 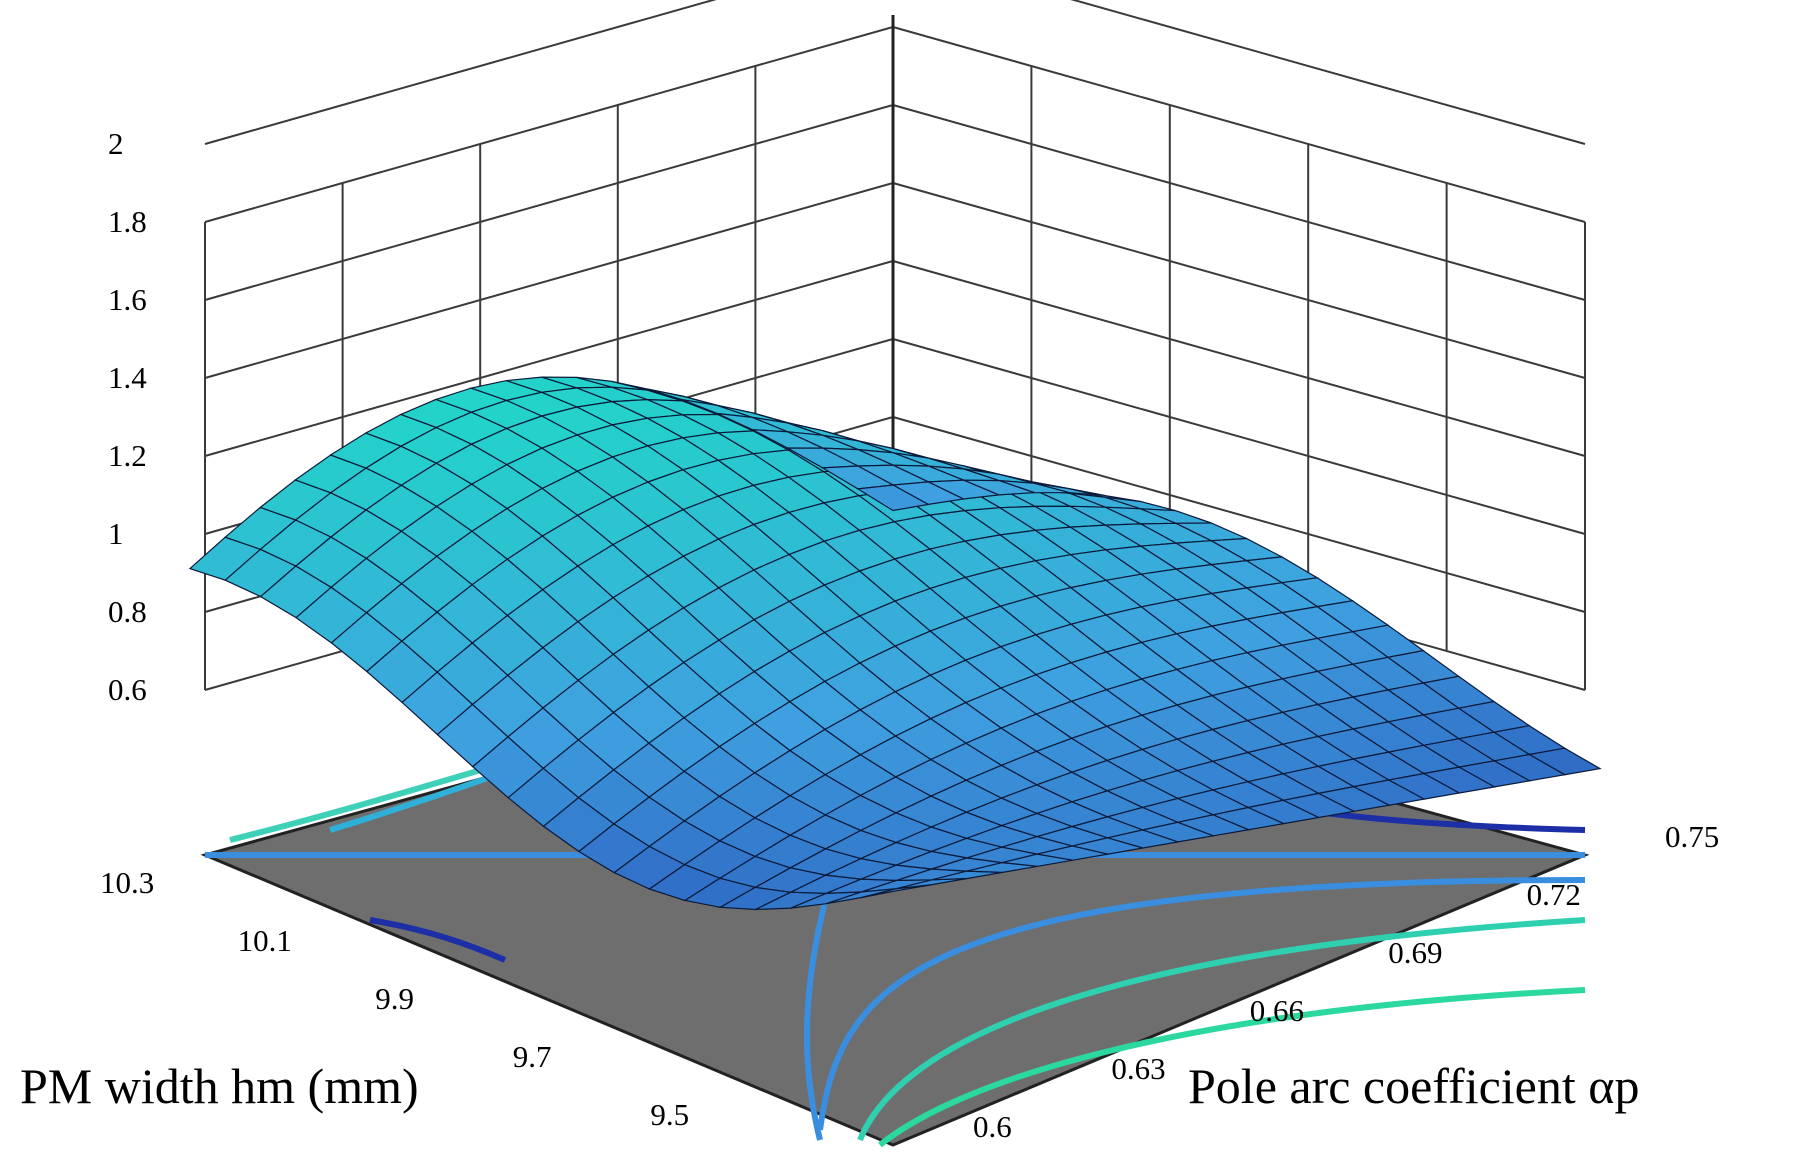 What do you see at coordinates (219, 1086) in the screenshot?
I see `x-axis-title: PM width hm (mm)` at bounding box center [219, 1086].